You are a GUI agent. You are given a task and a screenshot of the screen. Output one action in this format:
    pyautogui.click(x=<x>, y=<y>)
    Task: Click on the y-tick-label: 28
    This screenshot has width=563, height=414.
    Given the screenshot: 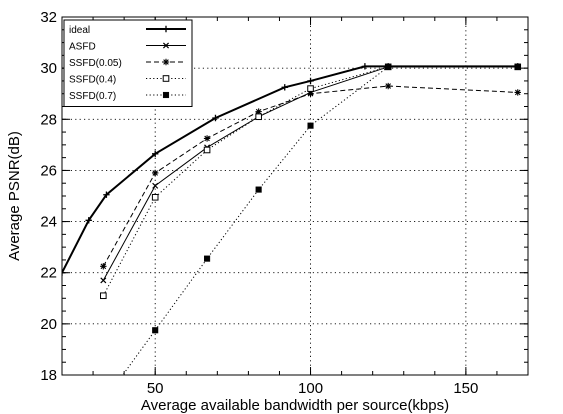 What is the action you would take?
    pyautogui.click(x=48, y=119)
    